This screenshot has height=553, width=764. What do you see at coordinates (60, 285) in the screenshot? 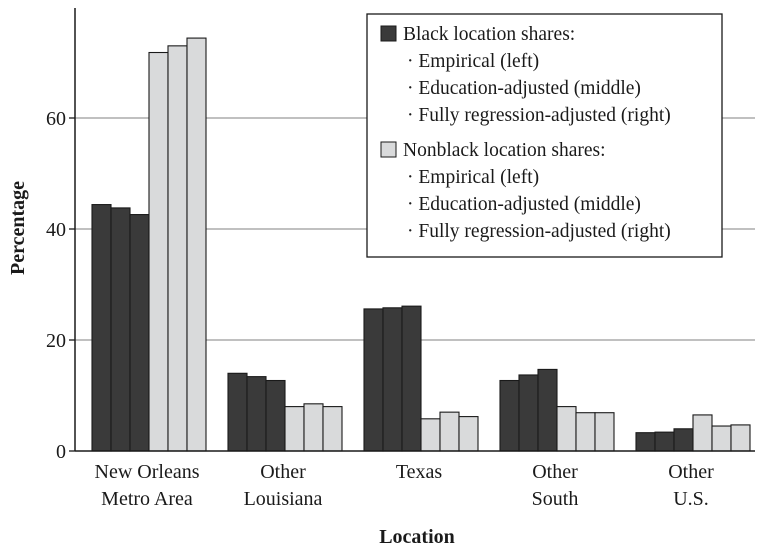
I see `y-axis-ticks: 0 20 40 60` at bounding box center [60, 285].